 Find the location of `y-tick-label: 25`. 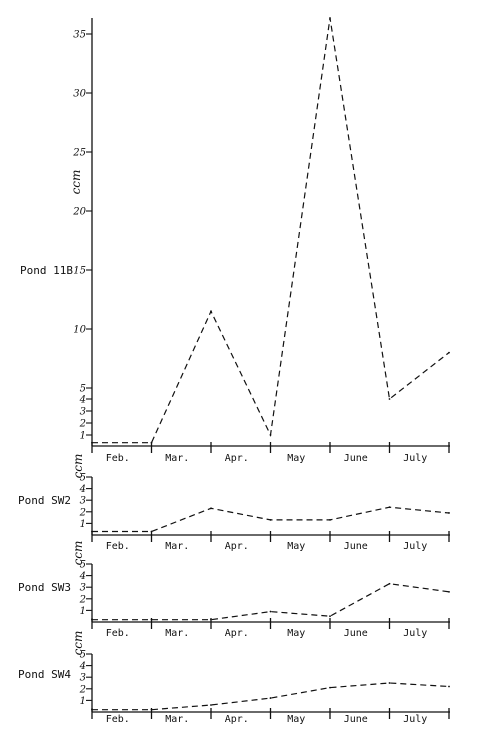

y-tick-label: 25 is located at coordinates (79, 153).